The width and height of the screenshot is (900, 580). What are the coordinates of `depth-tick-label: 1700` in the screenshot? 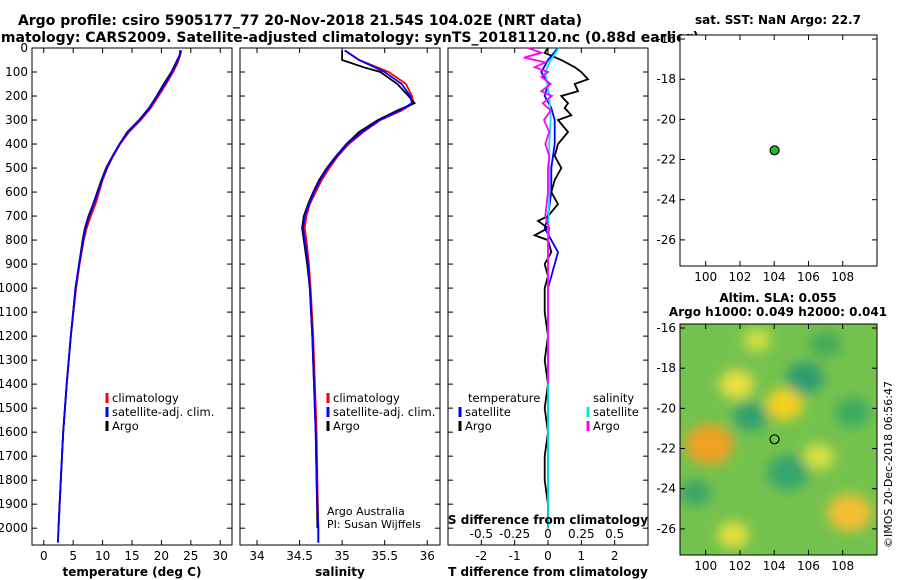 It's located at (14, 456).